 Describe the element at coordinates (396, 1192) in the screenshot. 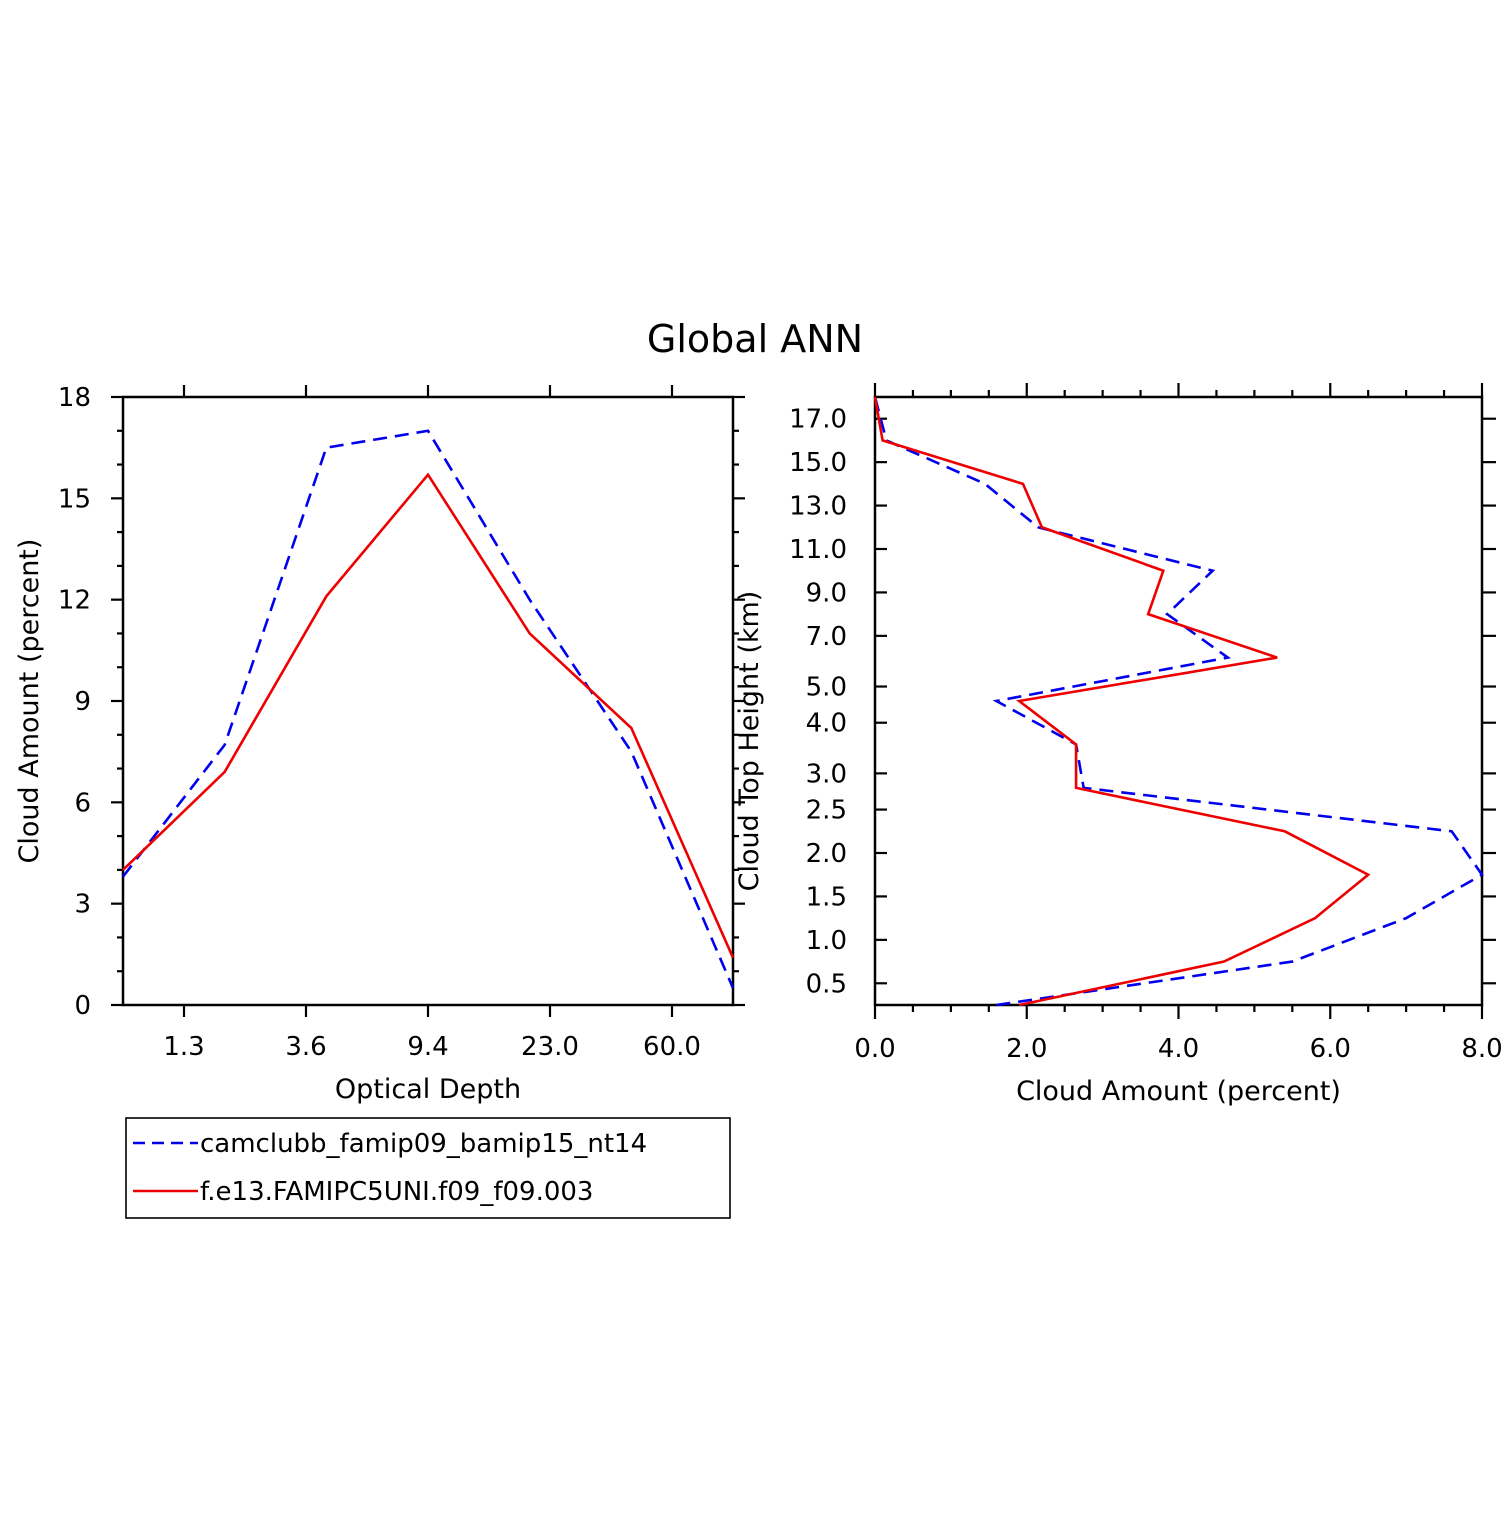

I see `legend-label-2: f.e13.FAMIPC5UNI.f09_f09.003` at that location.